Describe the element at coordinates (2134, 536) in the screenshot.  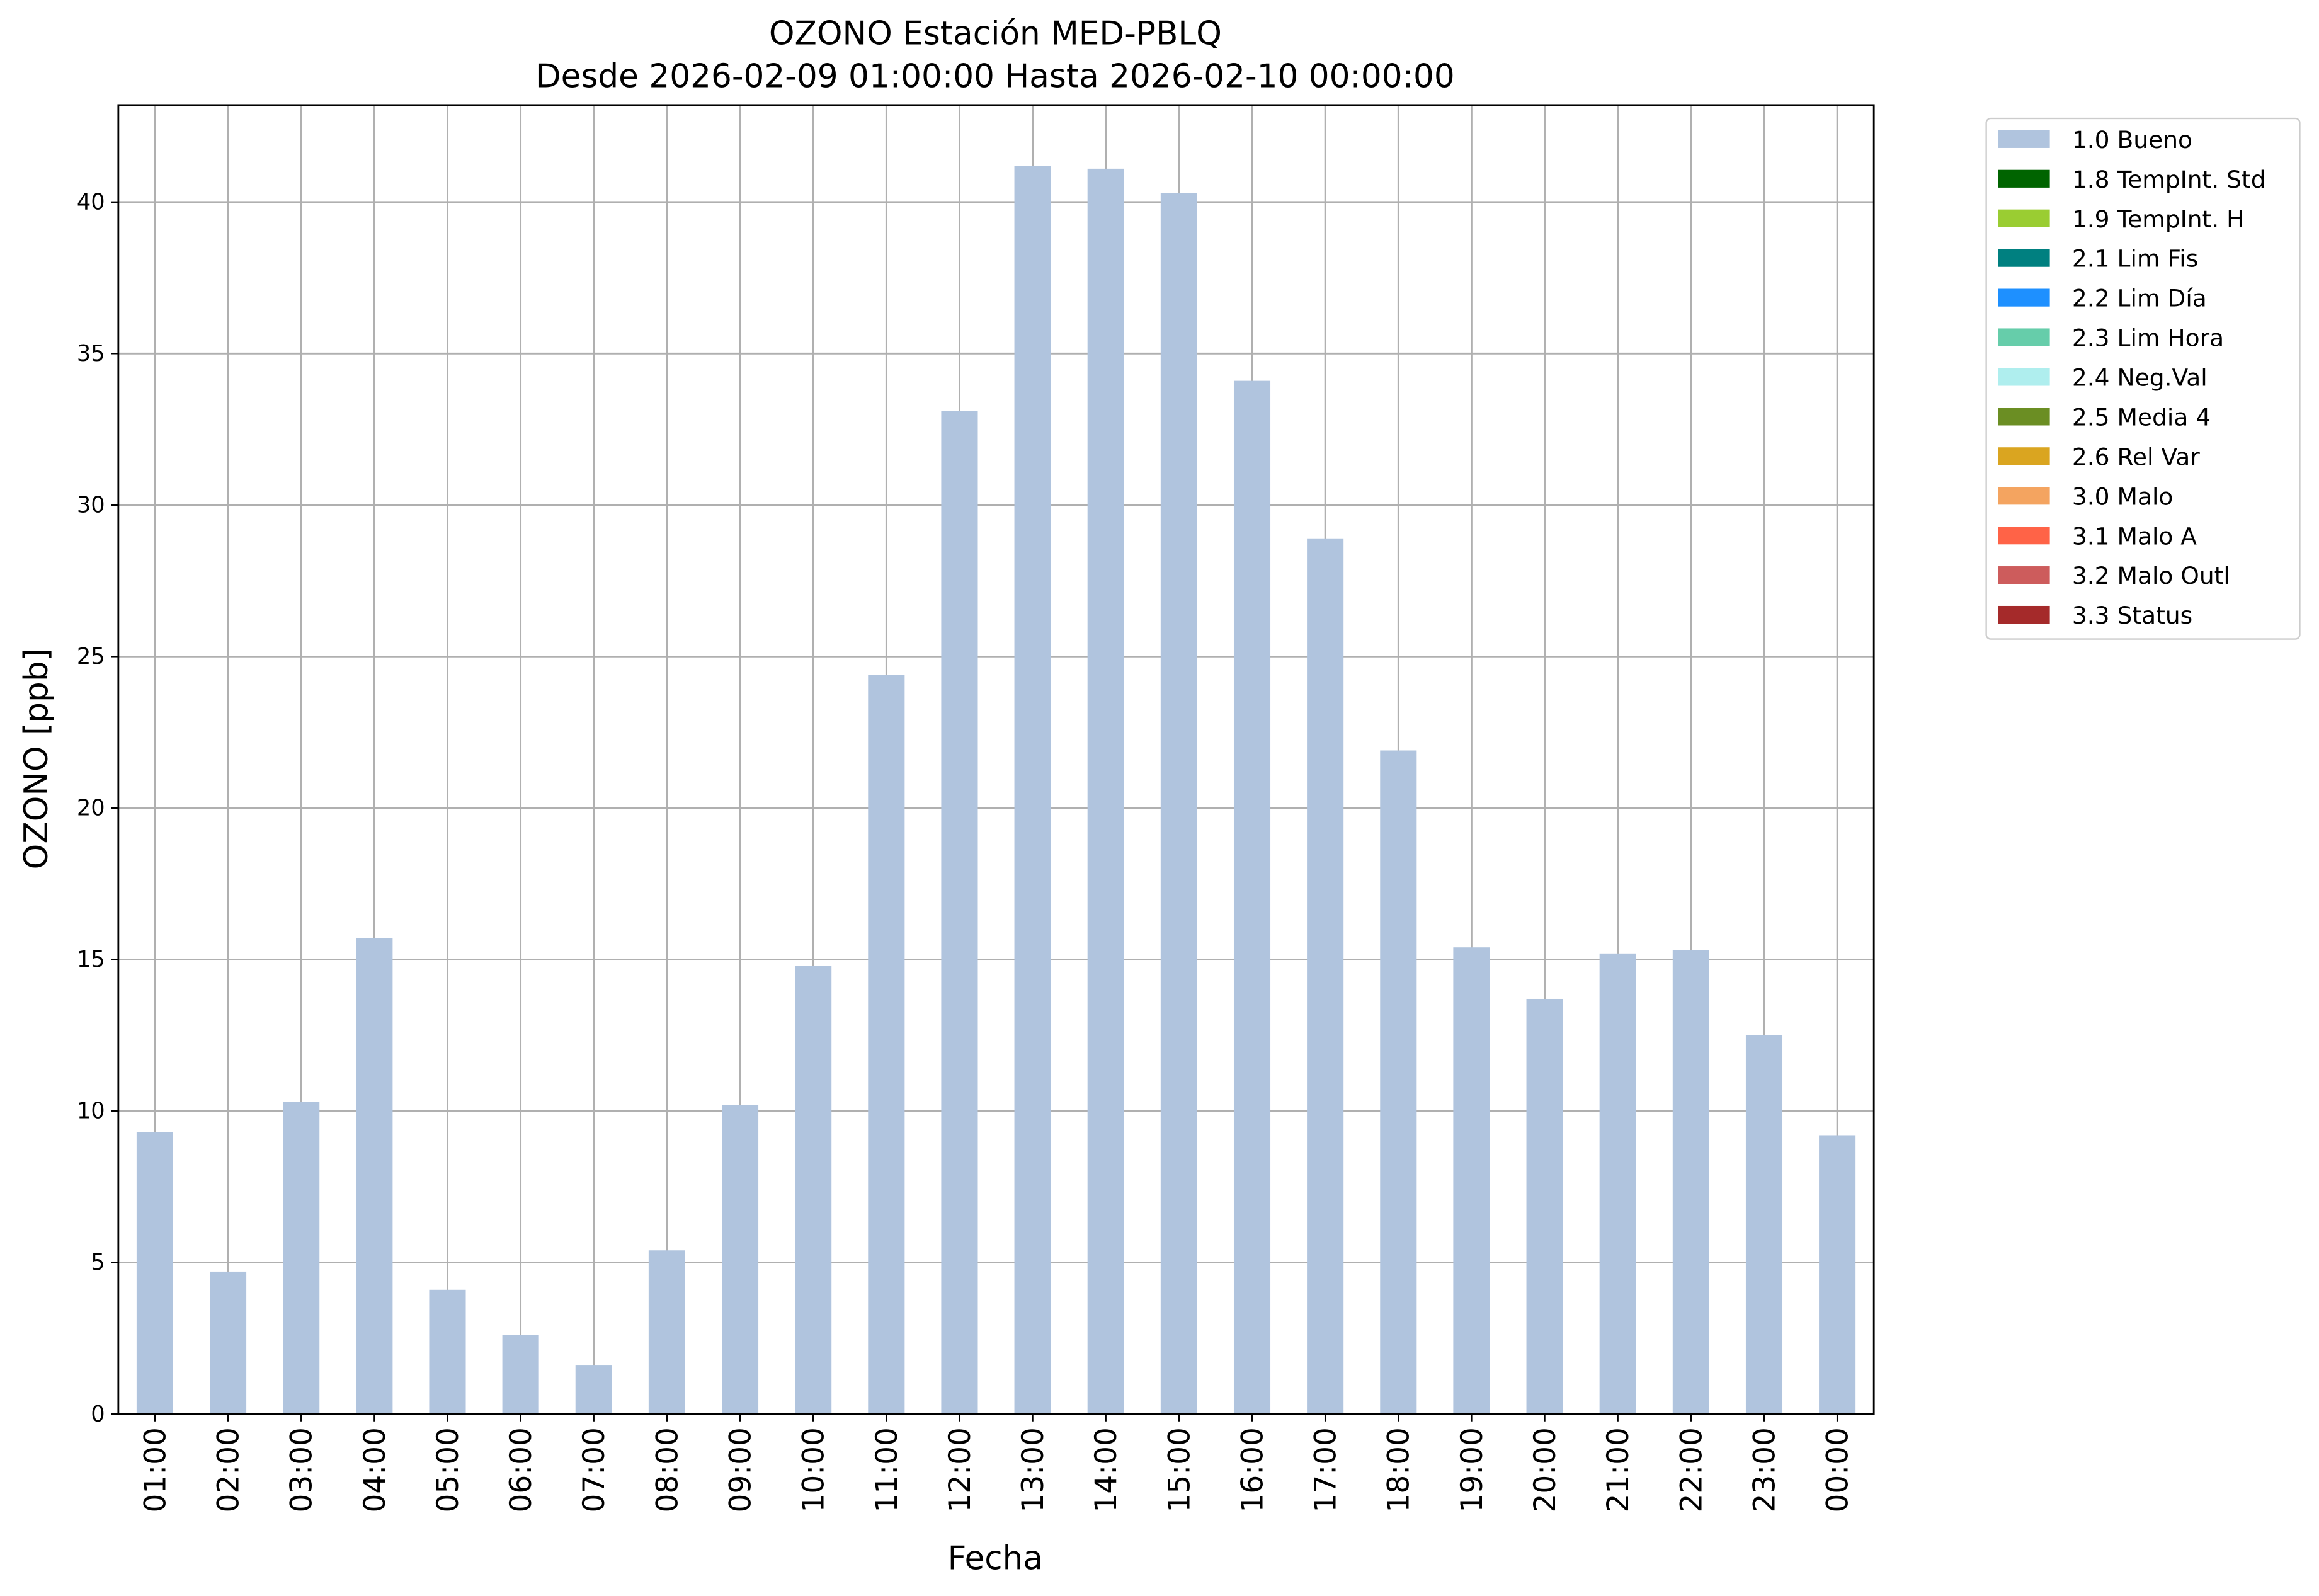
I see `legend-label: 3.1 Malo A` at that location.